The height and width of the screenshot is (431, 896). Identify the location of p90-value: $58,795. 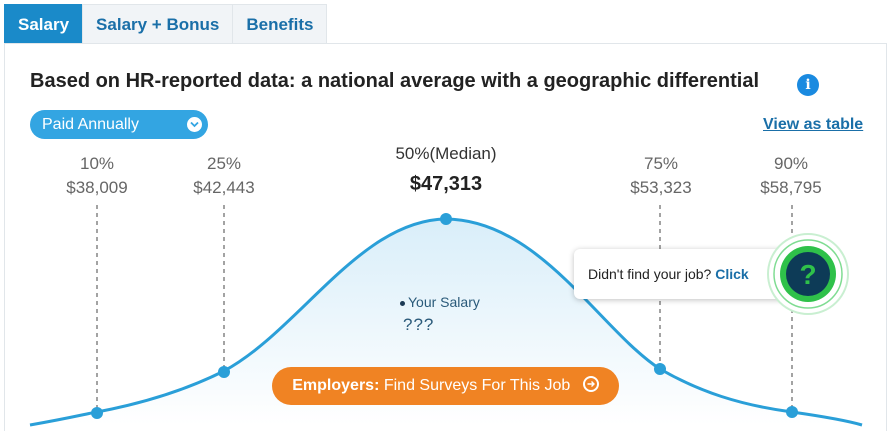
(791, 187).